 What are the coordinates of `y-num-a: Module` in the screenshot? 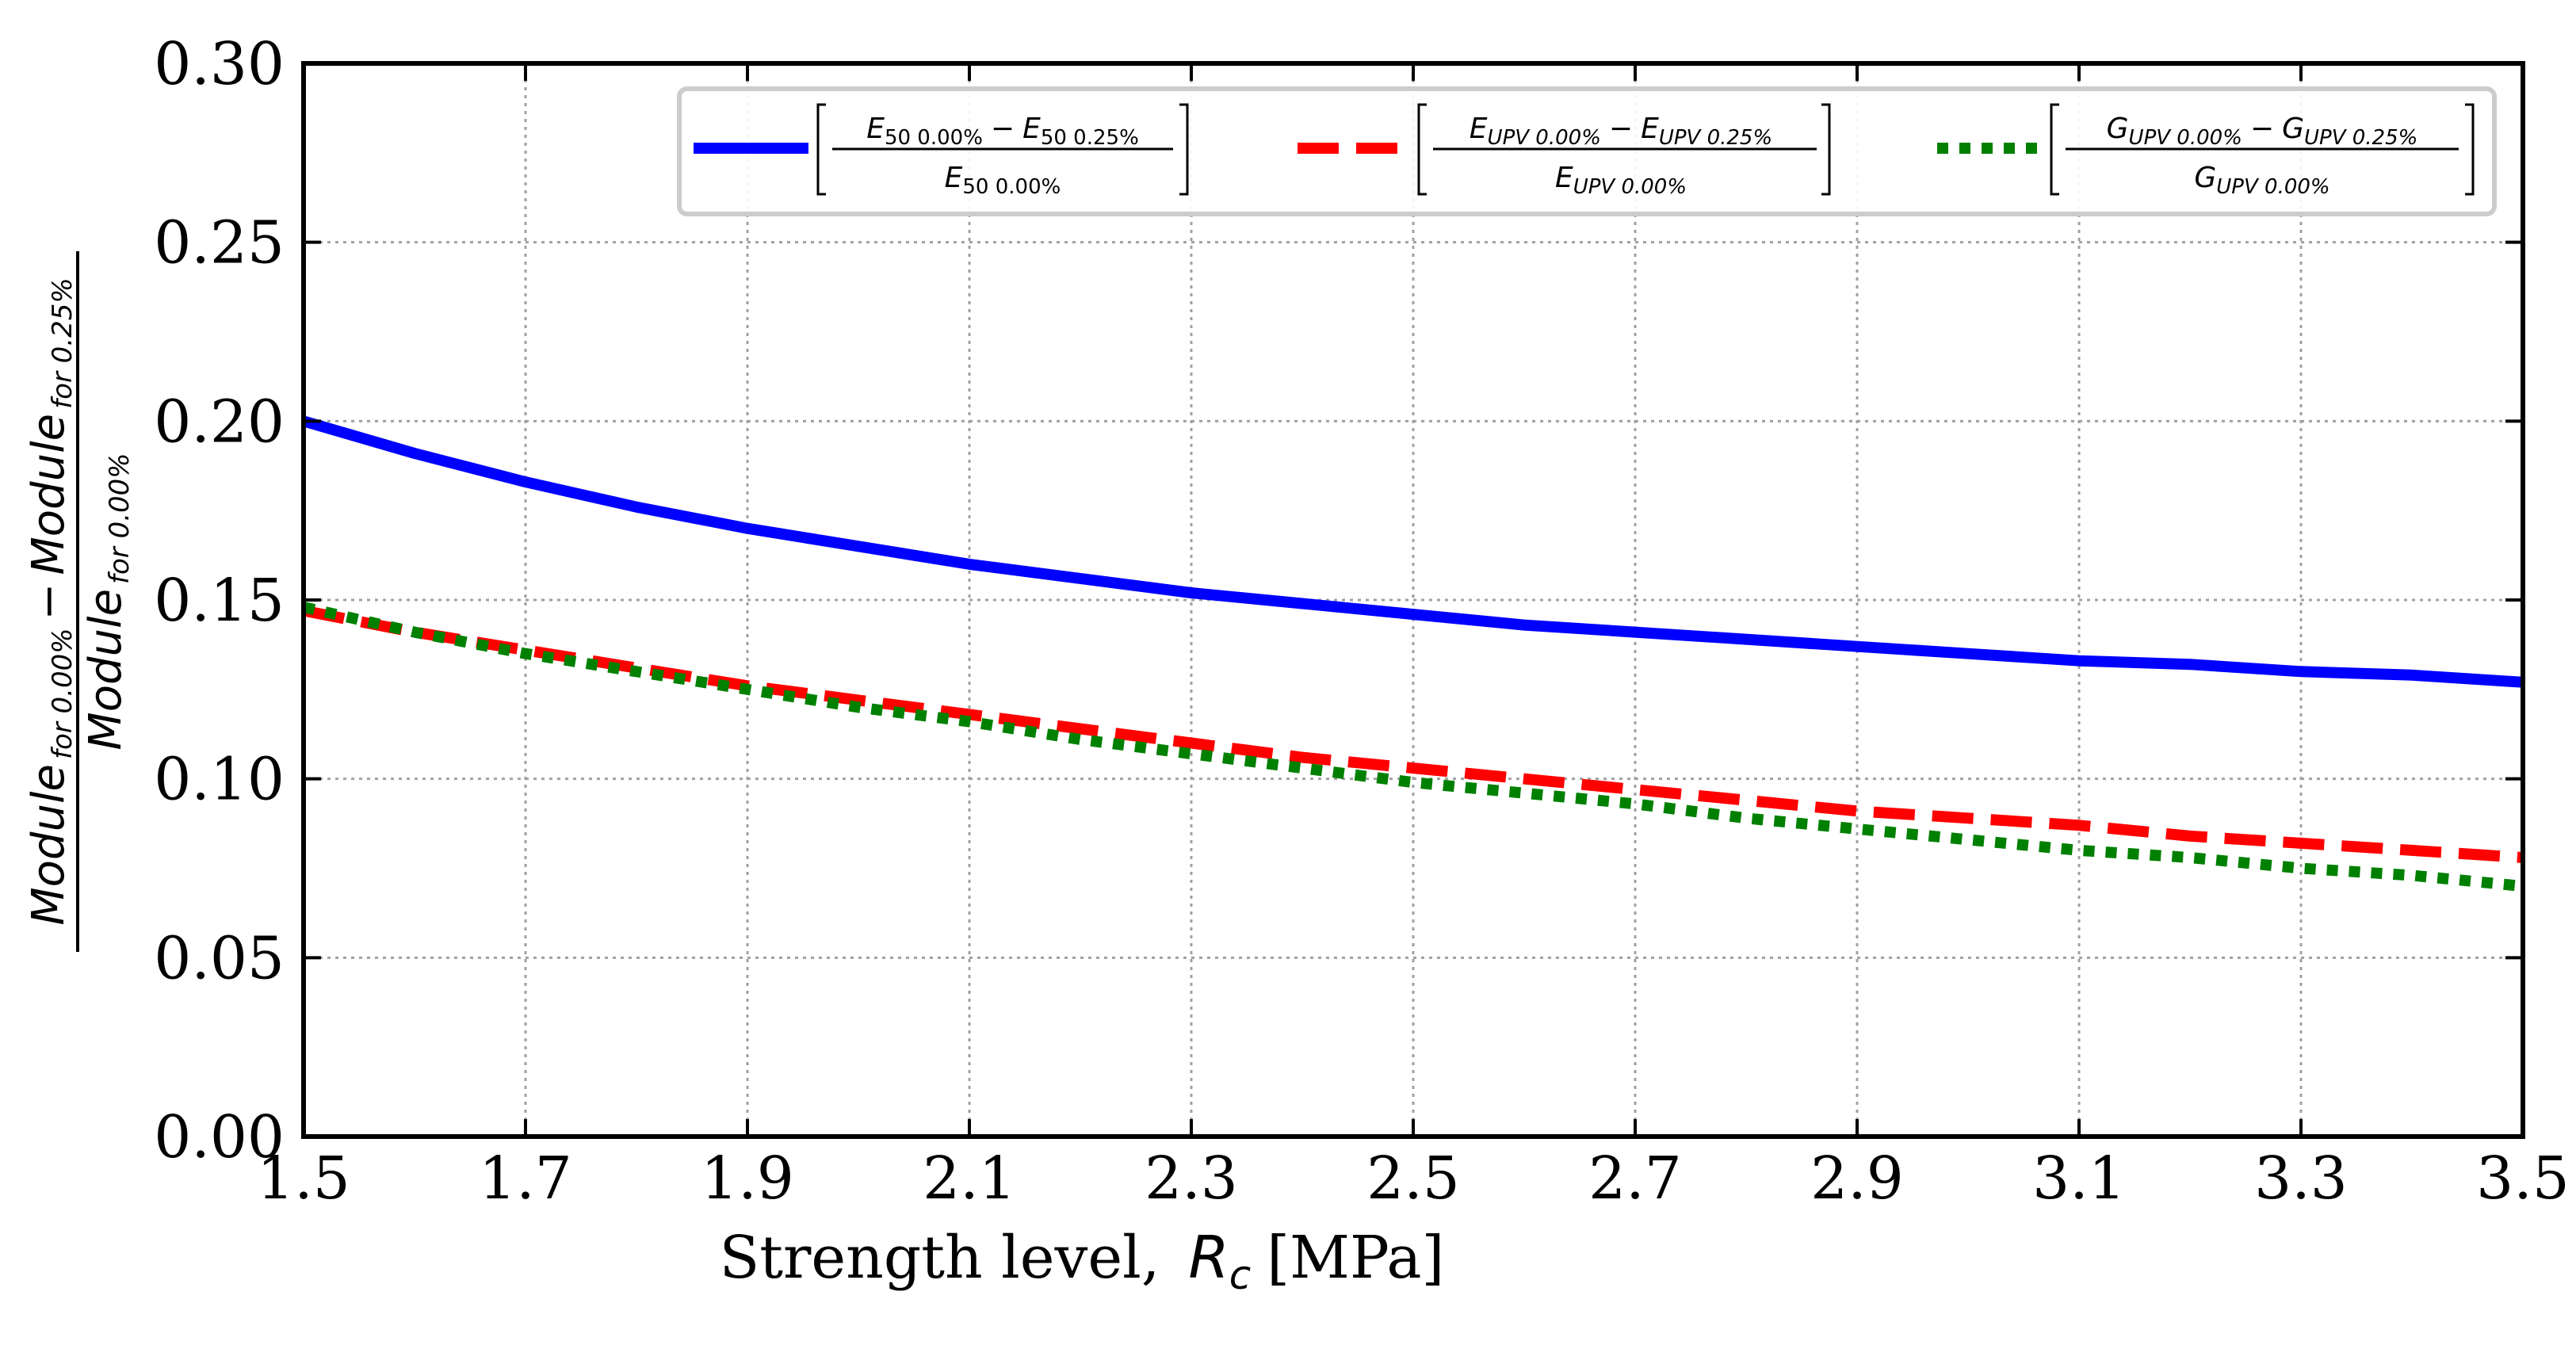 It's located at (49, 845).